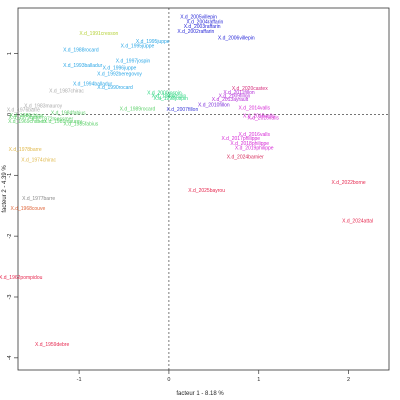 The image size is (400, 400). What do you see at coordinates (138, 109) in the screenshot?
I see `point-label: X.d_1989rocard` at bounding box center [138, 109].